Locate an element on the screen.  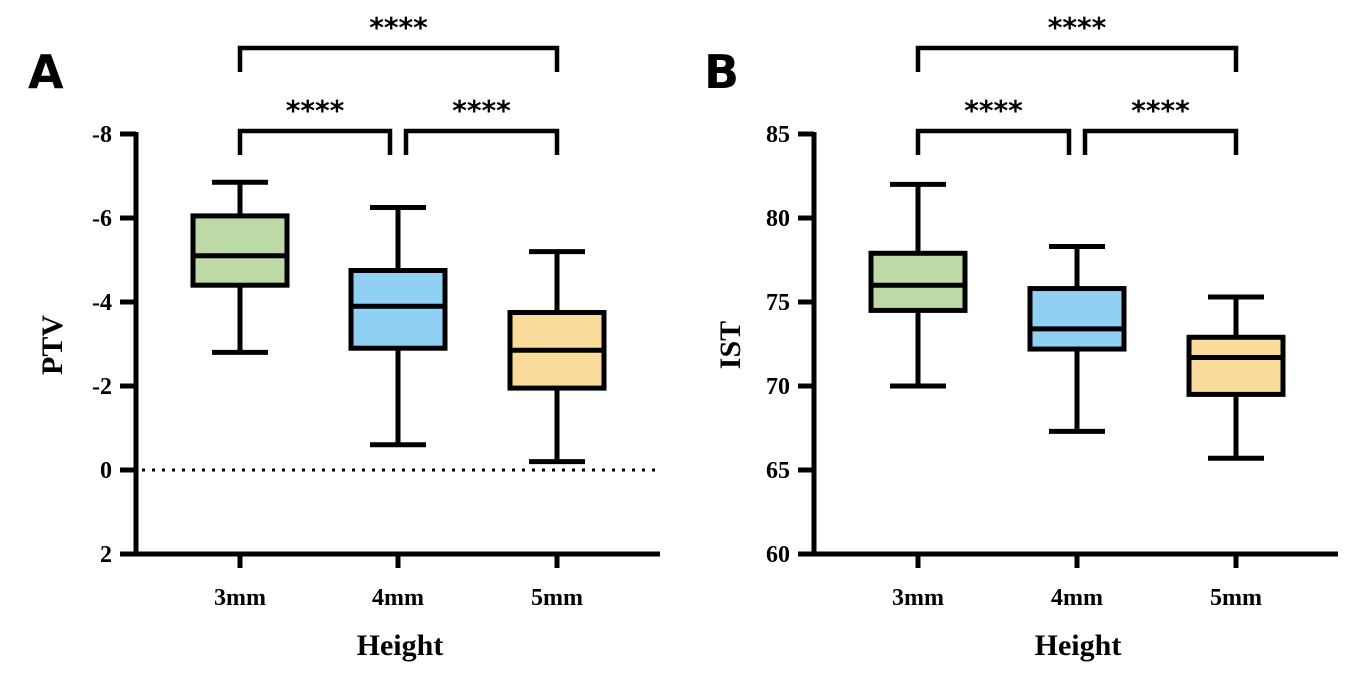
panel-b-box-4mm is located at coordinates (1077, 339).